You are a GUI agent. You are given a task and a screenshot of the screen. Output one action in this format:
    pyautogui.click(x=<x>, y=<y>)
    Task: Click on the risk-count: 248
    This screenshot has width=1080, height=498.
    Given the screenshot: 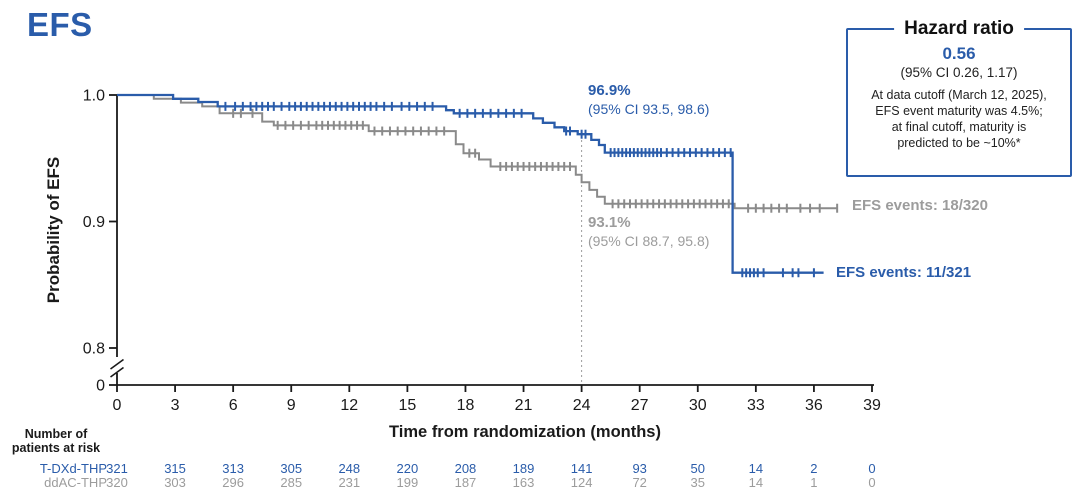 What is the action you would take?
    pyautogui.click(x=349, y=468)
    